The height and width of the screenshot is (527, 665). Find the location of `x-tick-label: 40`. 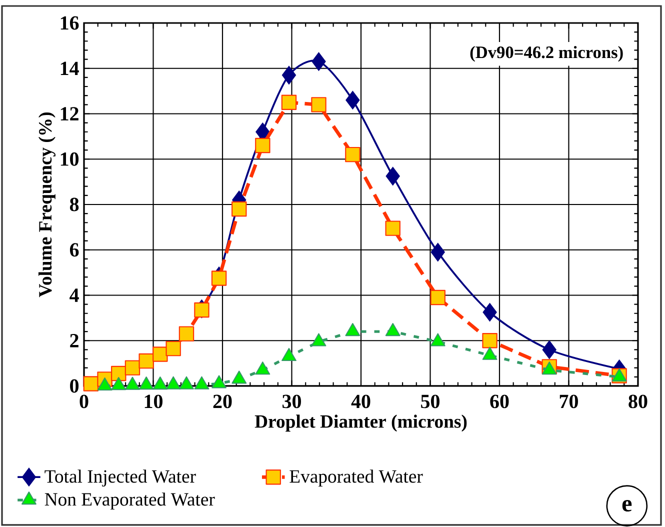

x-tick-label: 40 is located at coordinates (360, 401).